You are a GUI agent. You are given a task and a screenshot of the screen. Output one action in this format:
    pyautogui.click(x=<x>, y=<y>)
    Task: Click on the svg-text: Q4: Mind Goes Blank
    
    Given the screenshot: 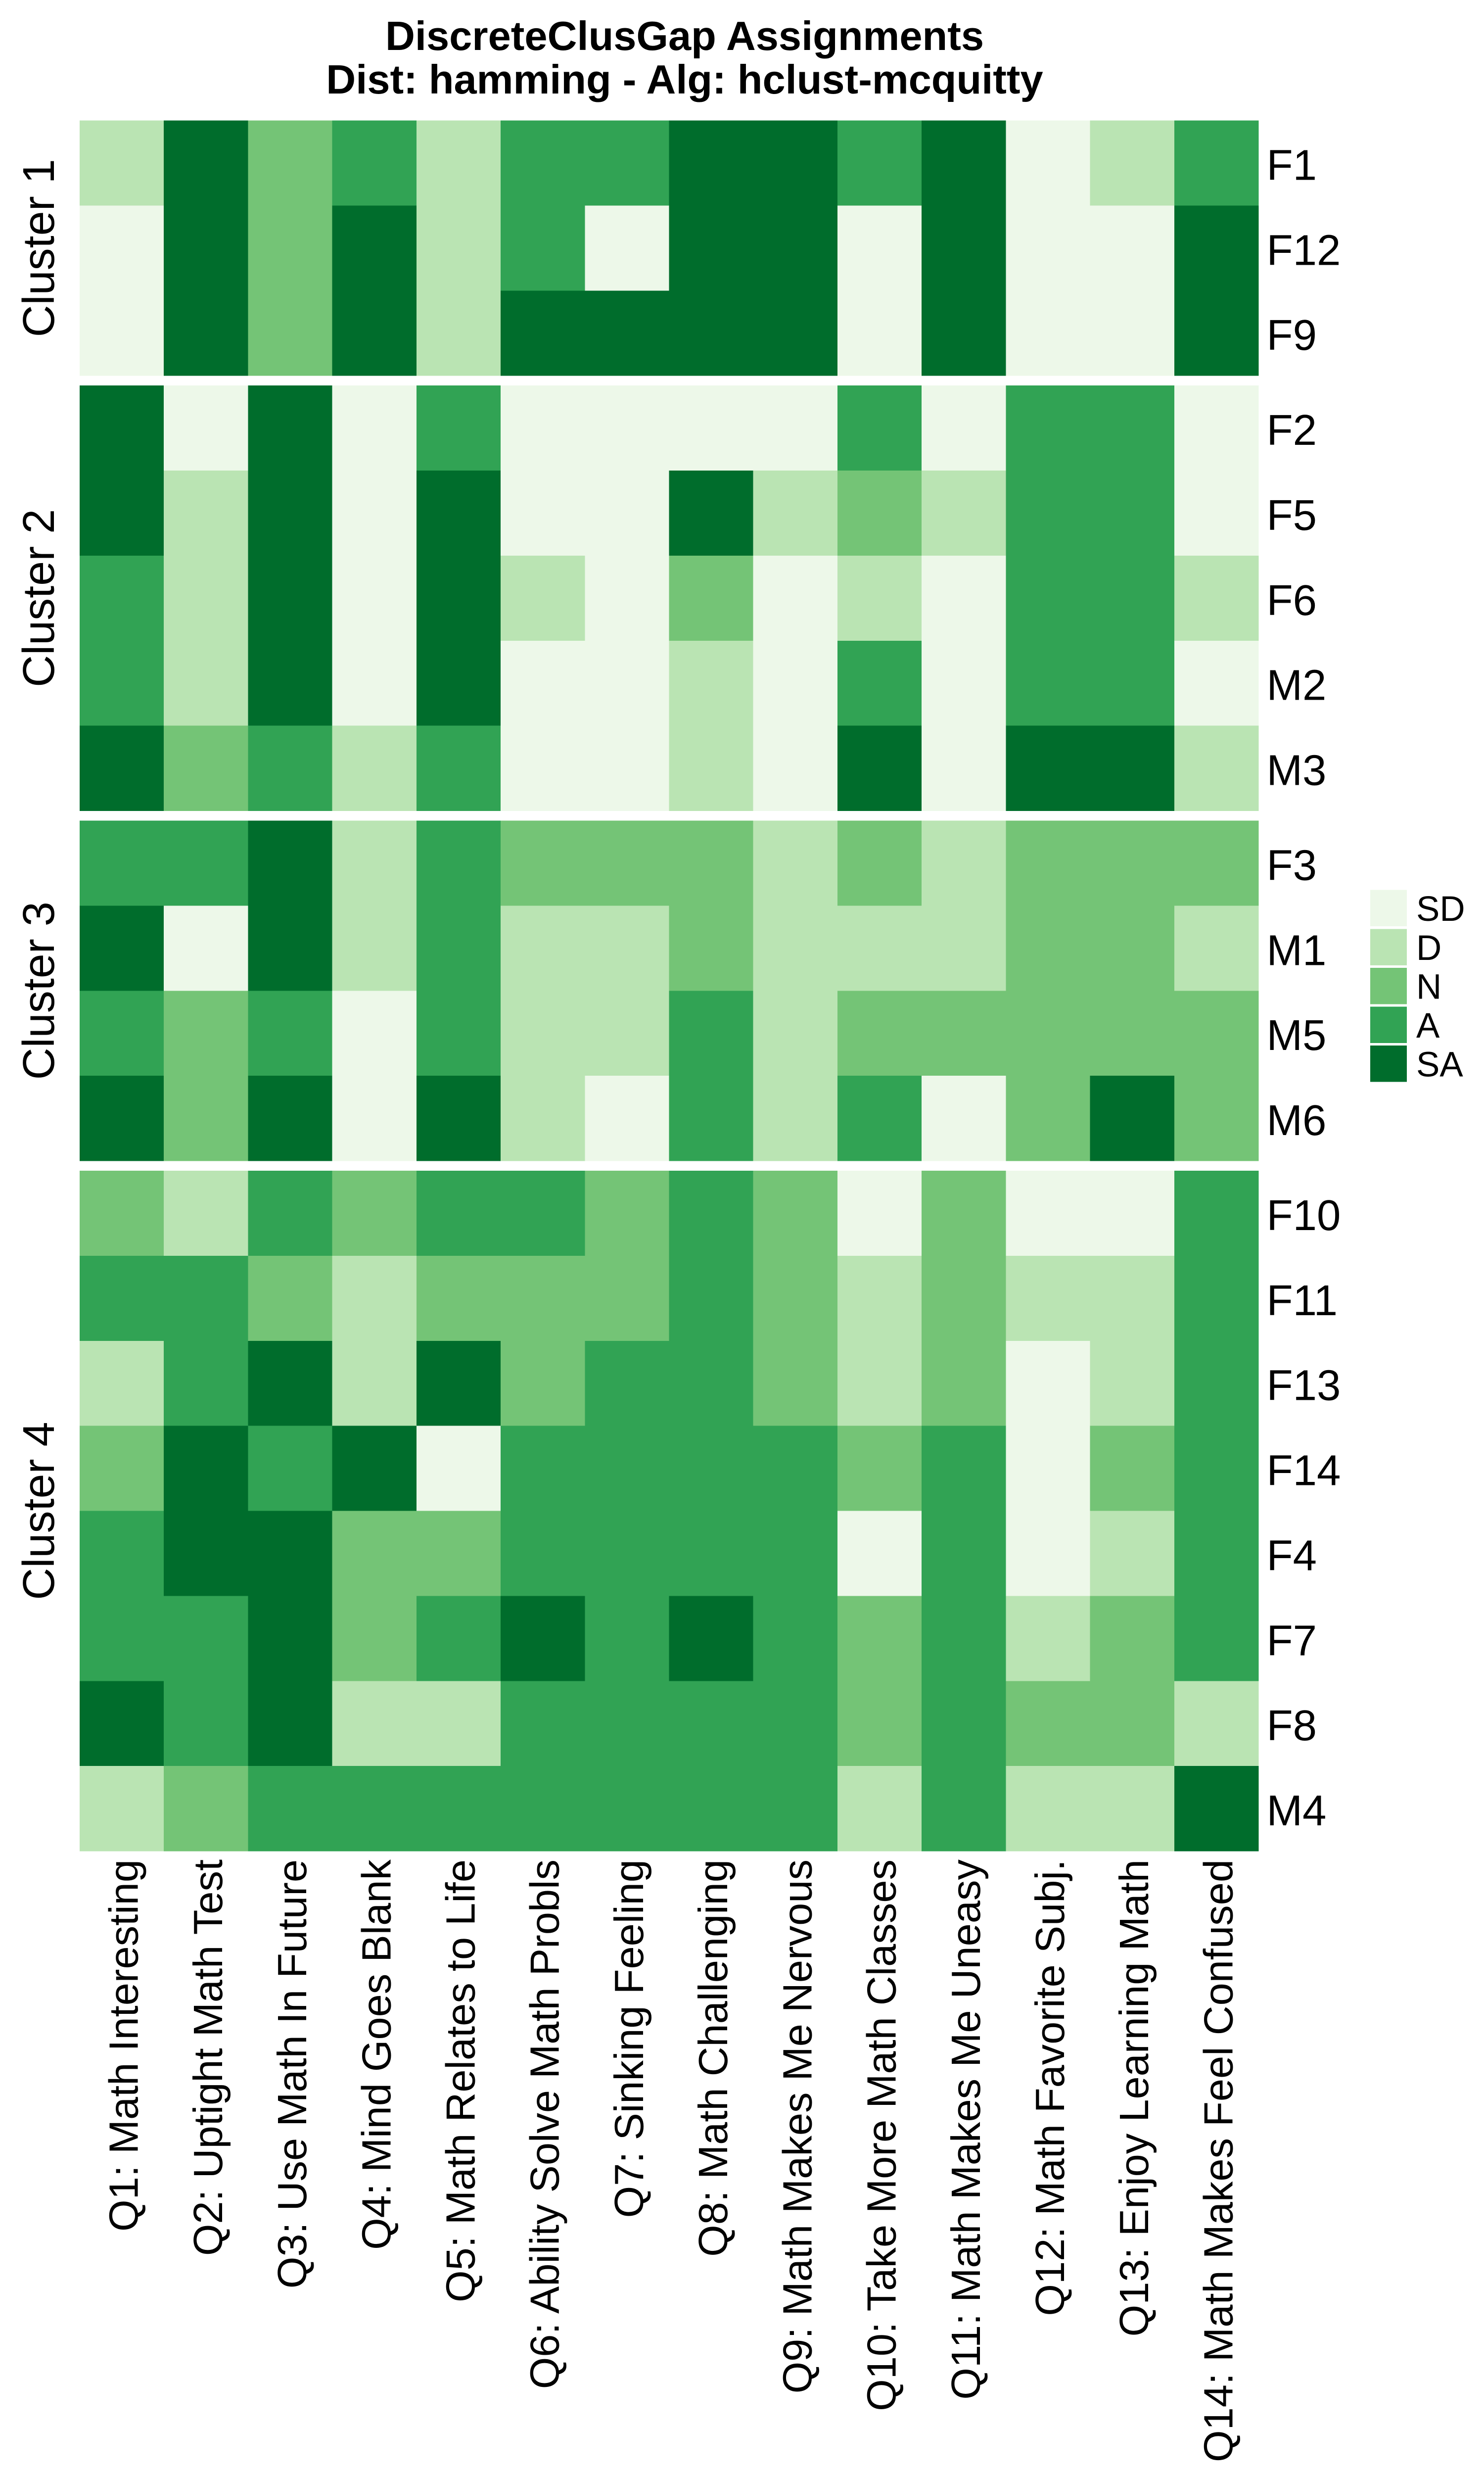 What is the action you would take?
    pyautogui.click(x=376, y=2054)
    